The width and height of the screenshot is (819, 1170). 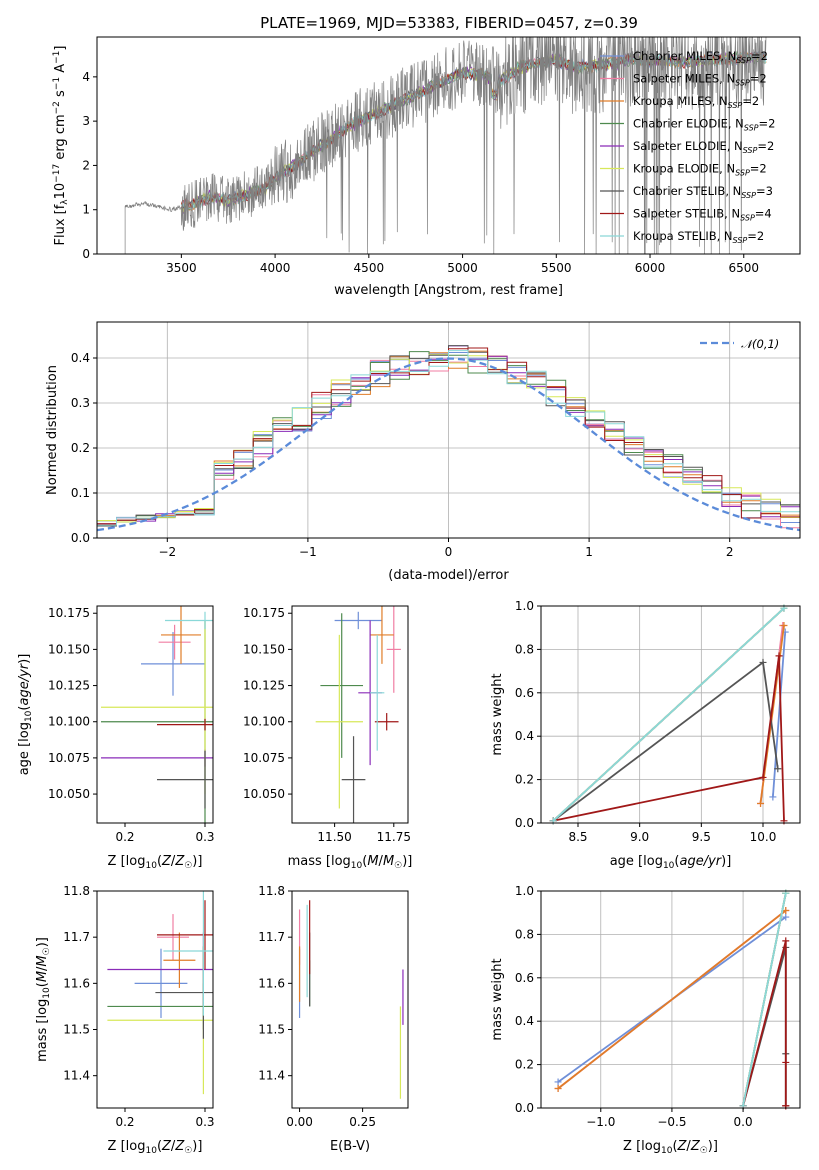 I want to click on y-axis-label: mass weight, so click(x=497, y=714).